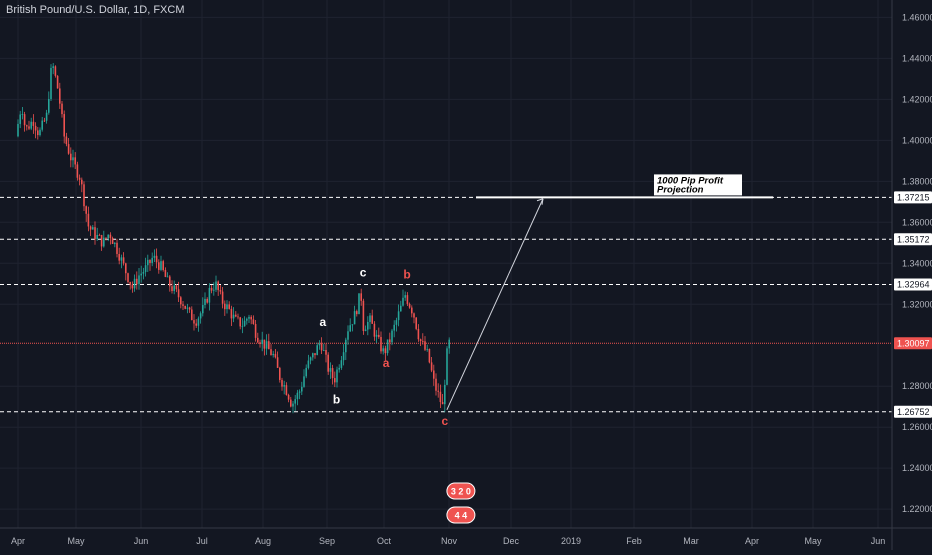 The height and width of the screenshot is (555, 932). What do you see at coordinates (634, 541) in the screenshot?
I see `x-tick-label: Feb` at bounding box center [634, 541].